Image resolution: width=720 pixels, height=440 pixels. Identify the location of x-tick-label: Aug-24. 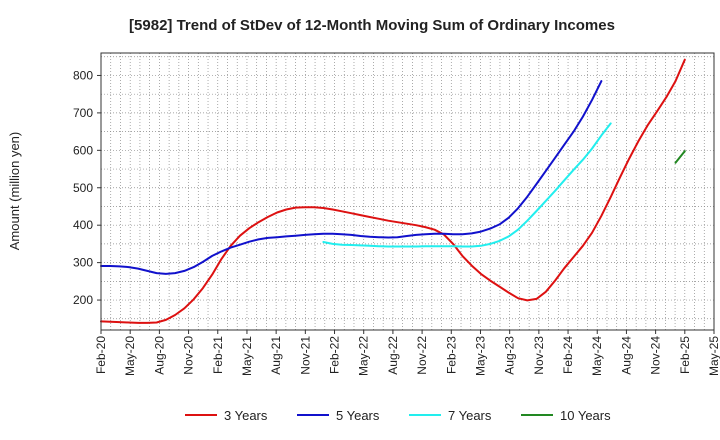
(626, 355).